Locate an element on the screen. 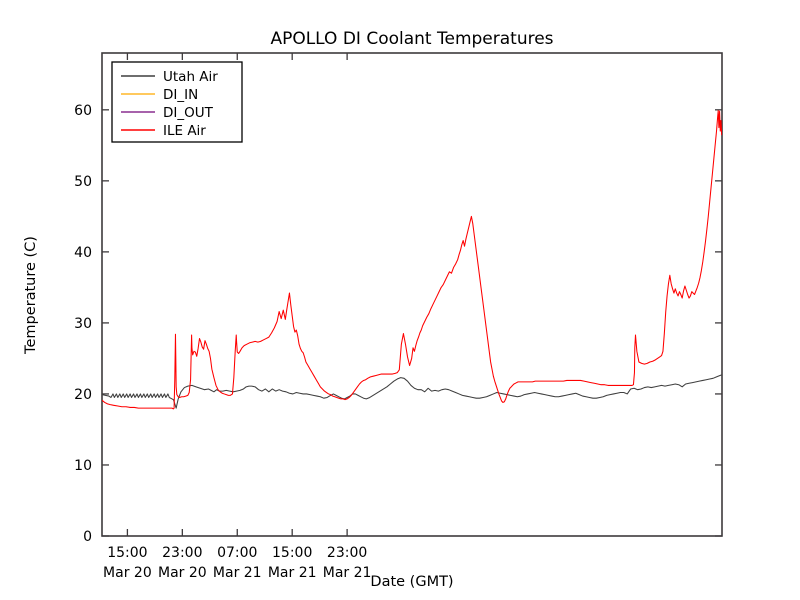 The image size is (800, 600). legend-label-di-in: DI_IN is located at coordinates (180, 95).